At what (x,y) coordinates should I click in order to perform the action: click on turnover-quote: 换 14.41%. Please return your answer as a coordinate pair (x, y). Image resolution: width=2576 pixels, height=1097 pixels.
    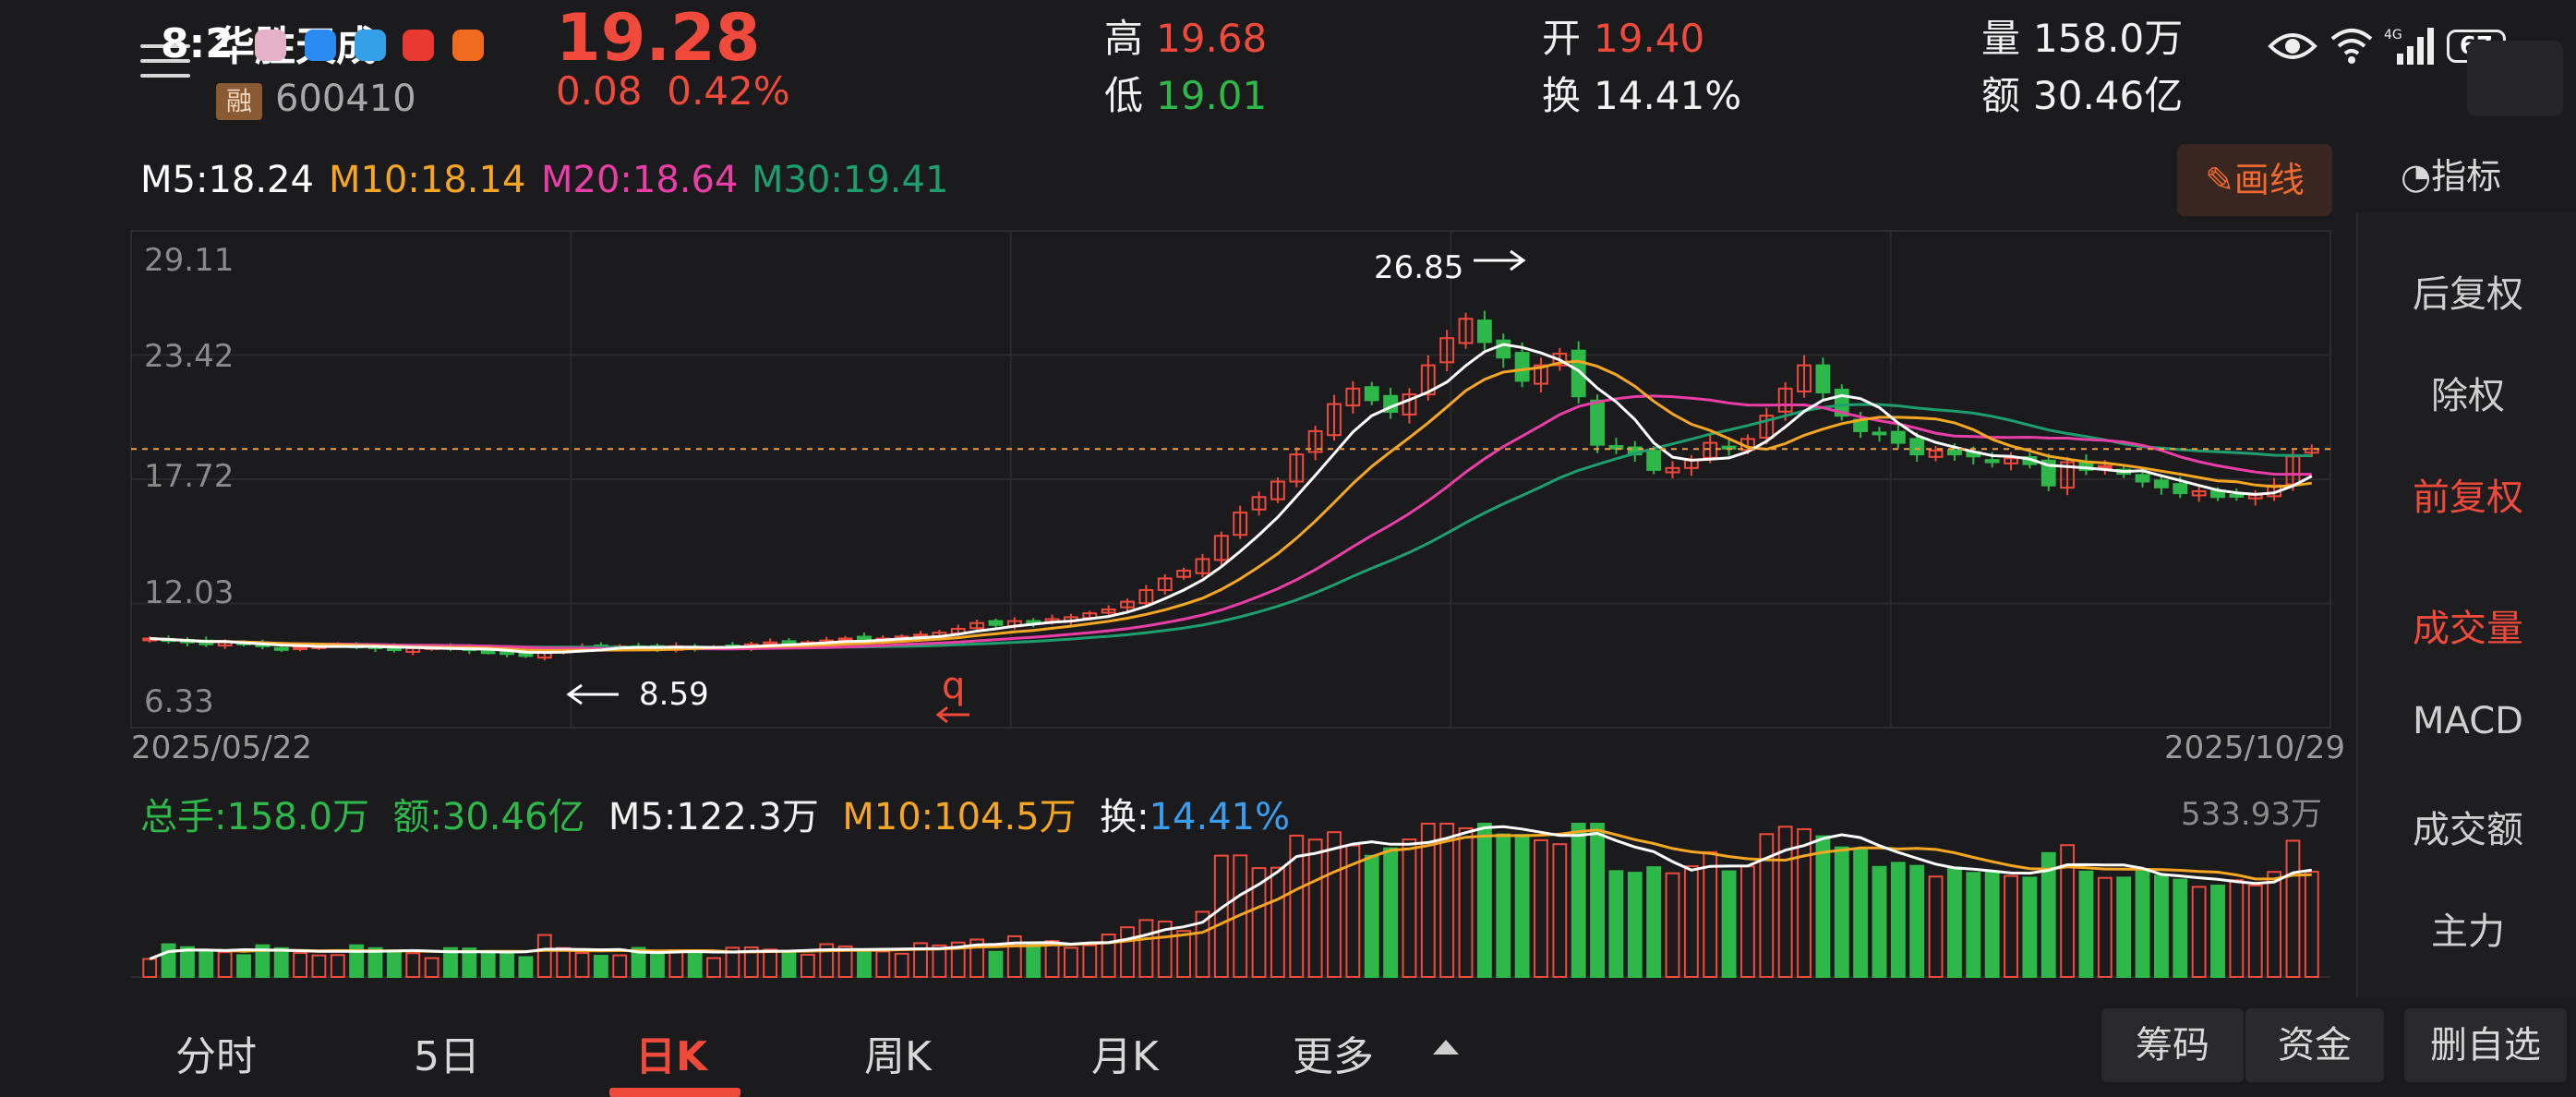
    Looking at the image, I should click on (1641, 93).